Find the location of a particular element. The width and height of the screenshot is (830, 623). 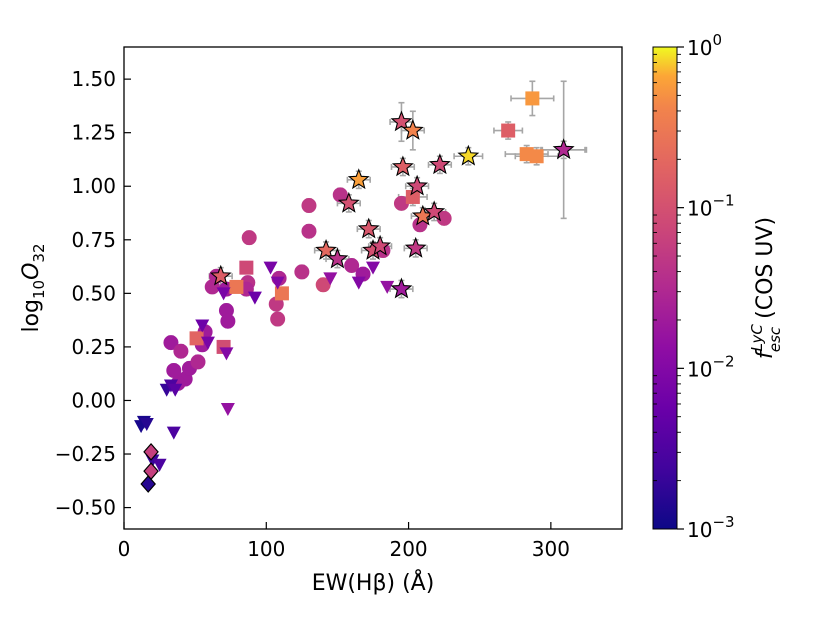

y-axis-ticks: −0.50 −0.25 0.00 0.25 0.50 0.75 1.00 1.25 1.50 is located at coordinates (93, 293).